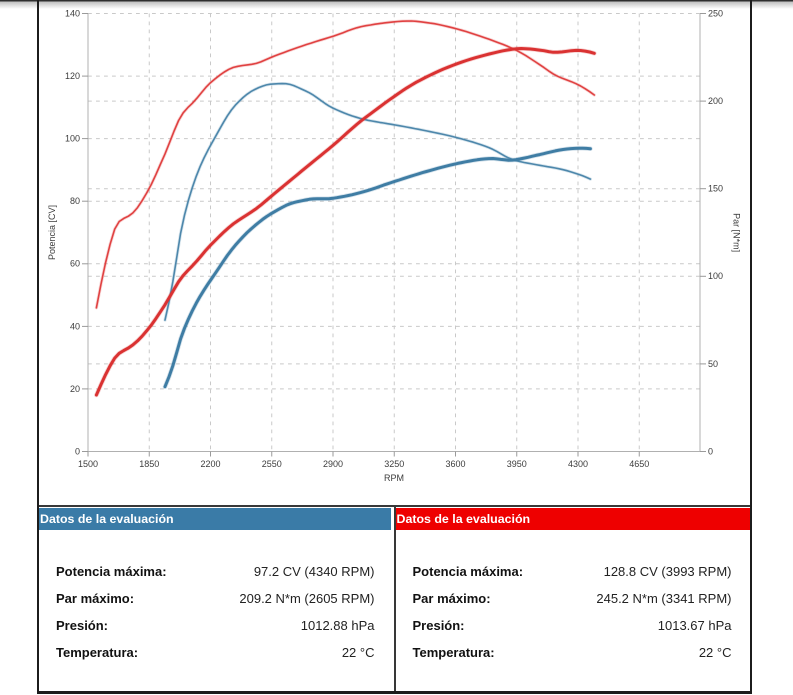 Image resolution: width=793 pixels, height=695 pixels. Describe the element at coordinates (72, 76) in the screenshot. I see `svg-text: 120` at that location.